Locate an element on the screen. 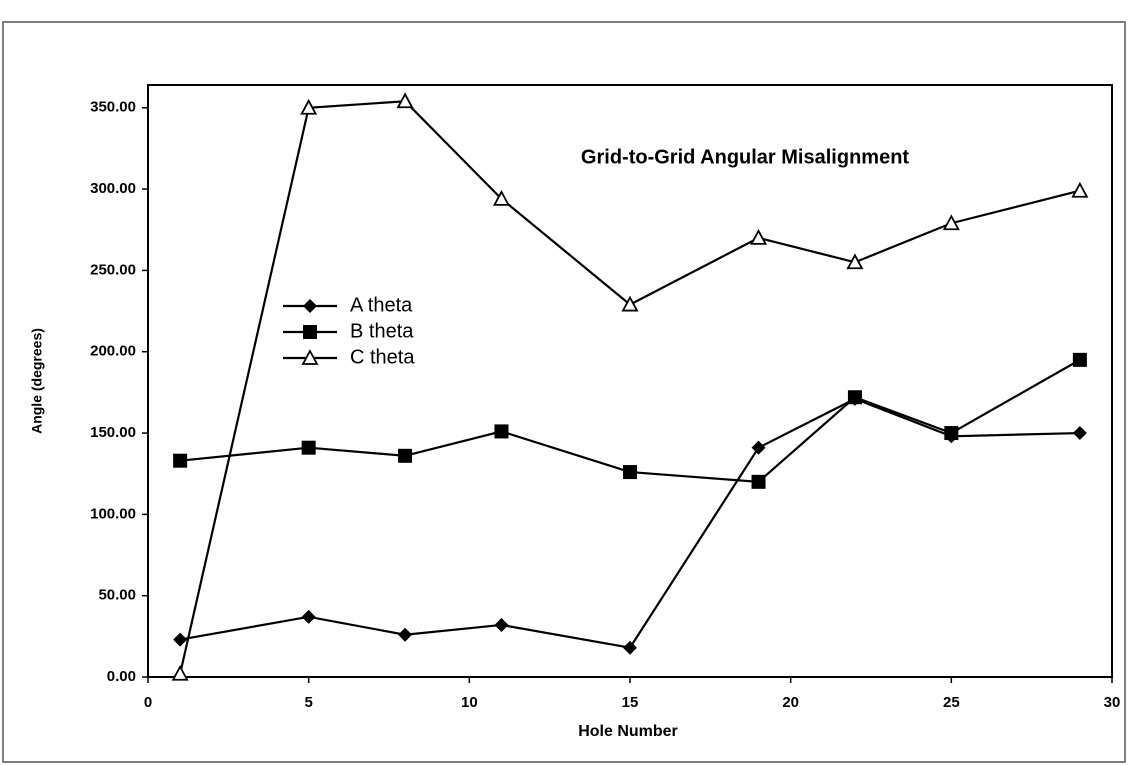 The height and width of the screenshot is (765, 1128). x-tick-label: 0 is located at coordinates (148, 702).